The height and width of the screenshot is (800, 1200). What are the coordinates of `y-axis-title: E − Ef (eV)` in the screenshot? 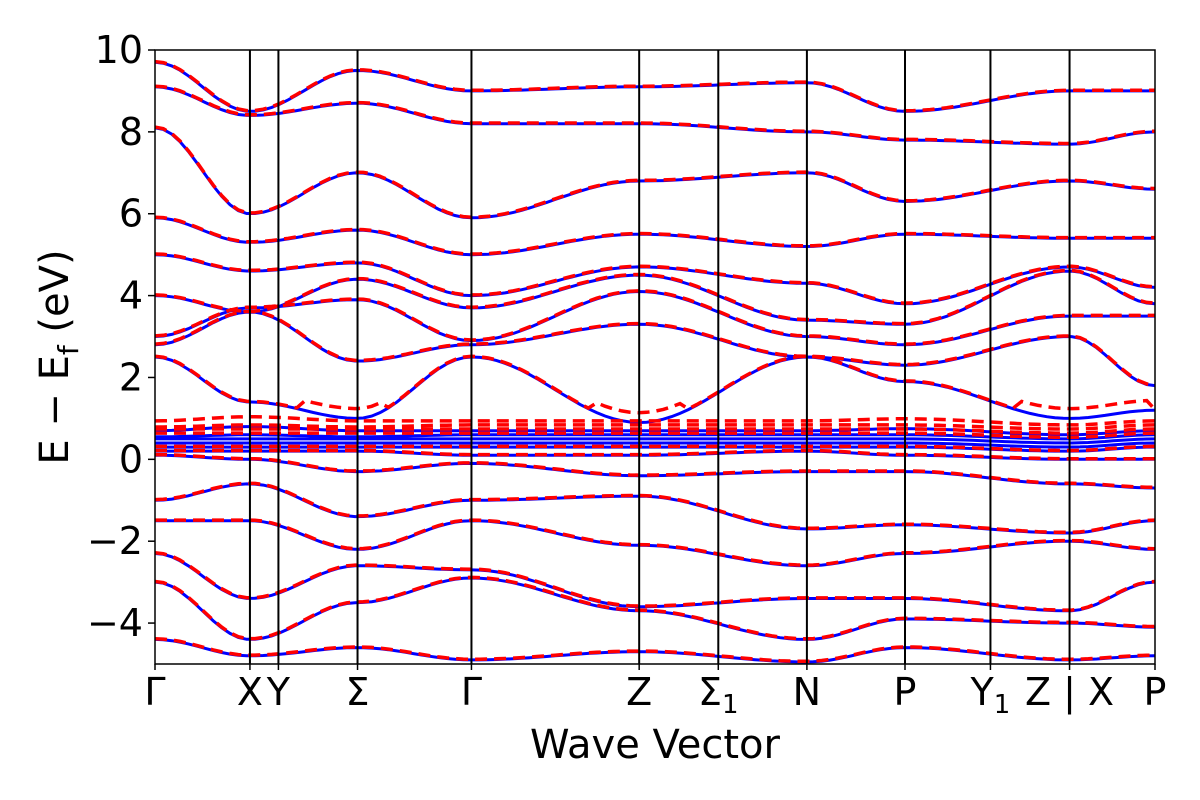 It's located at (58, 356).